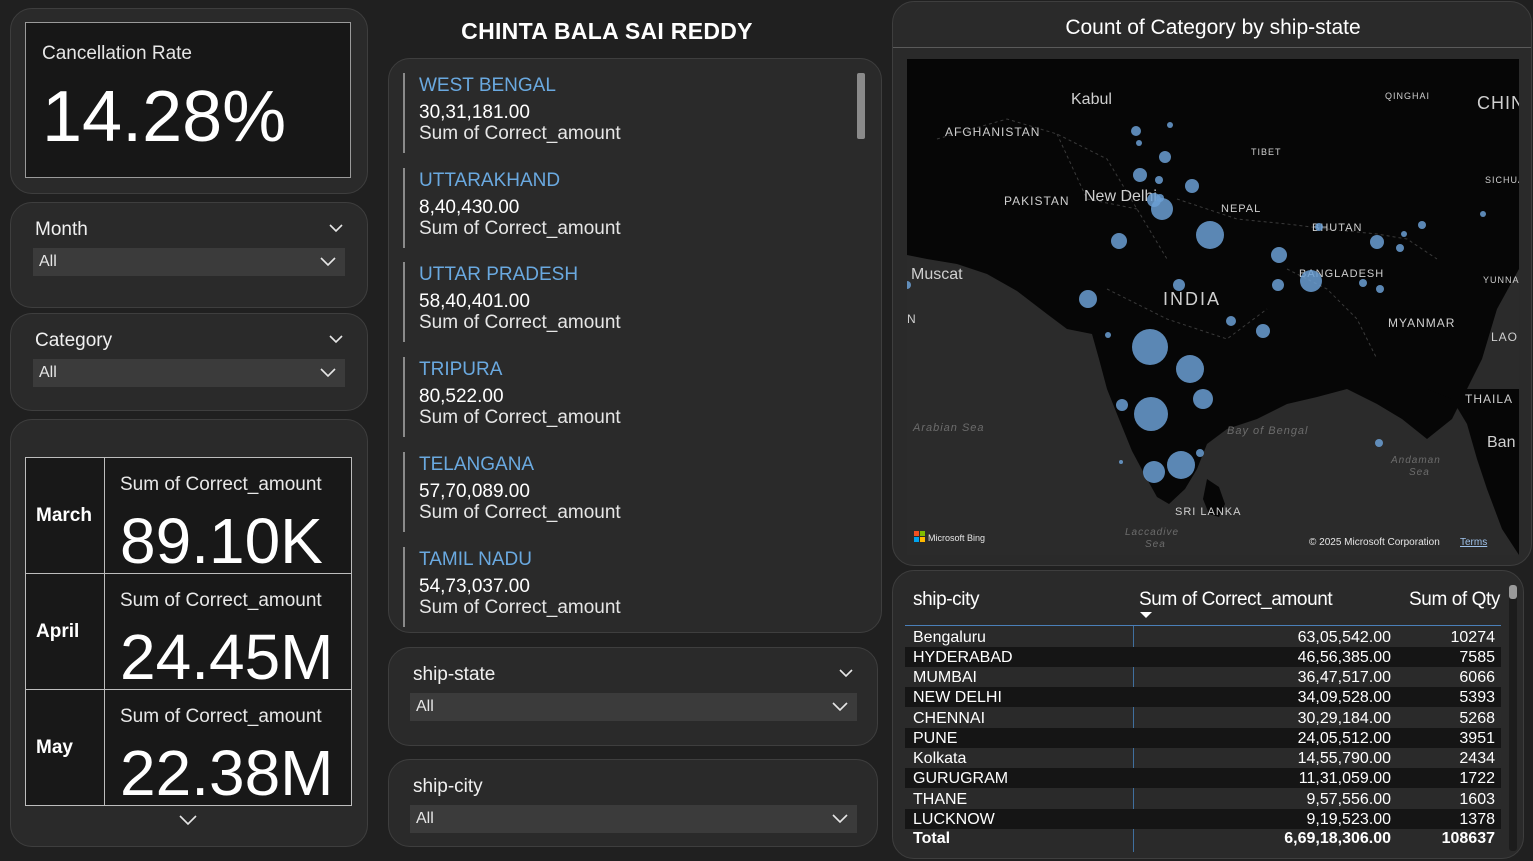  What do you see at coordinates (633, 707) in the screenshot?
I see `ship-state-dropdown: All` at bounding box center [633, 707].